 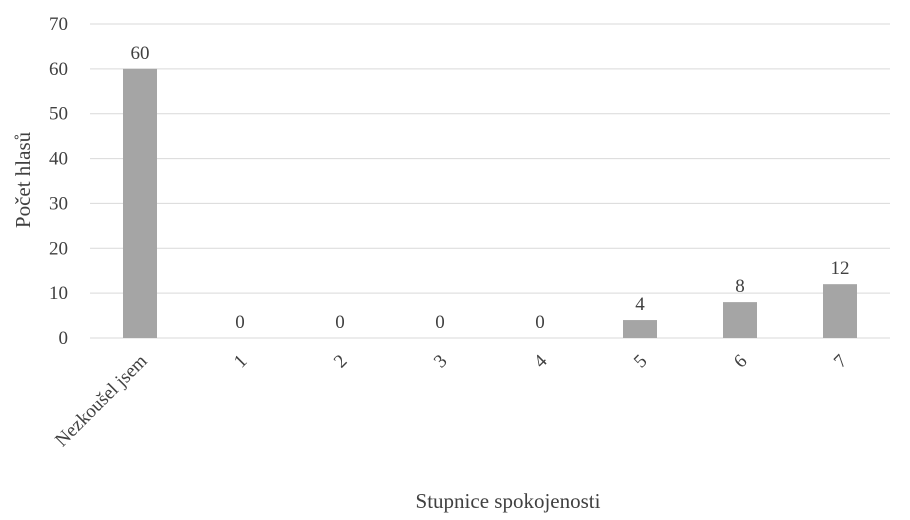 What do you see at coordinates (58, 203) in the screenshot?
I see `y-tick-label: 30` at bounding box center [58, 203].